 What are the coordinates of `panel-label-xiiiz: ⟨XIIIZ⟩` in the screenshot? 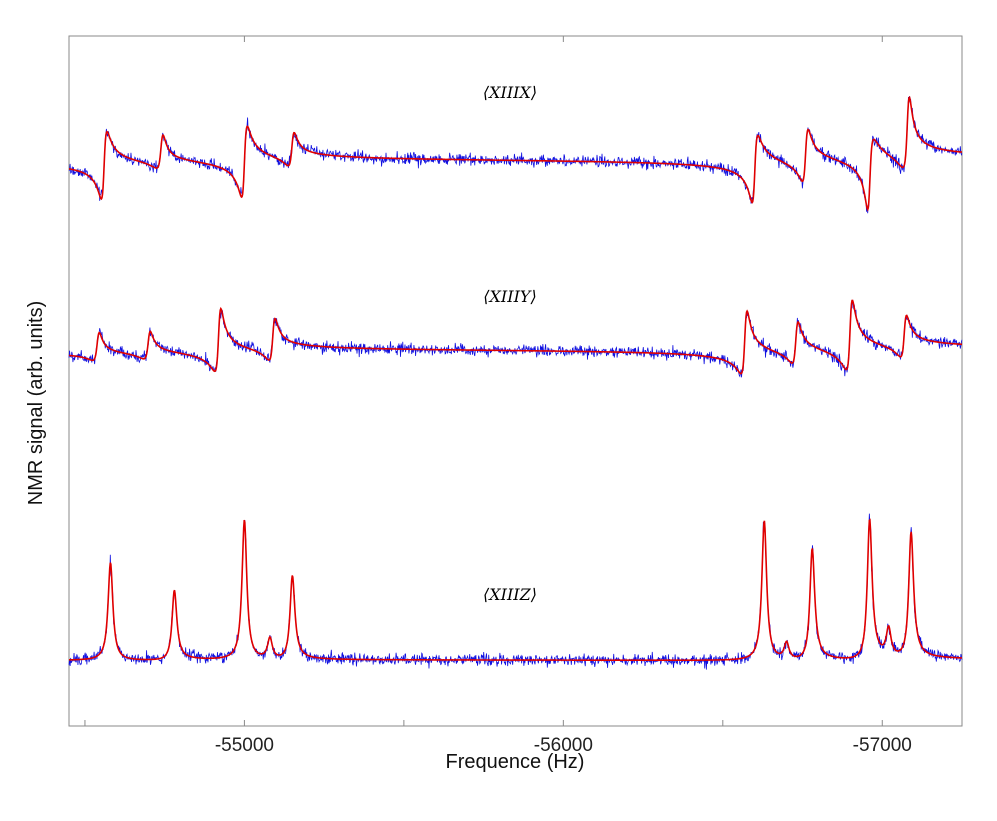 It's located at (510, 594).